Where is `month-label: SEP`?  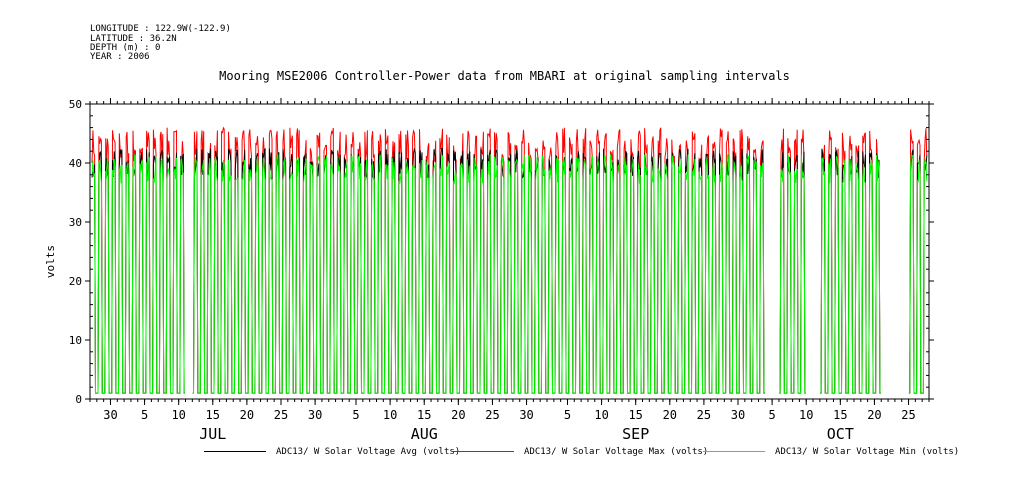
month-label: SEP is located at coordinates (635, 434).